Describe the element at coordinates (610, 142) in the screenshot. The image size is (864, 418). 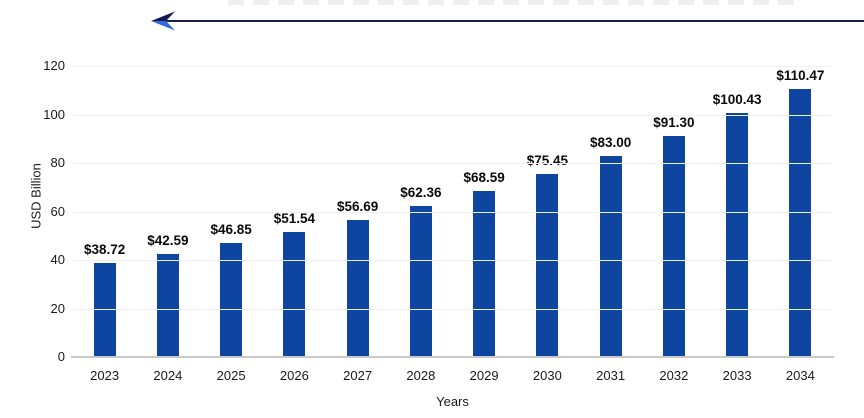
I see `bar-value-label-2031: $83.00` at that location.